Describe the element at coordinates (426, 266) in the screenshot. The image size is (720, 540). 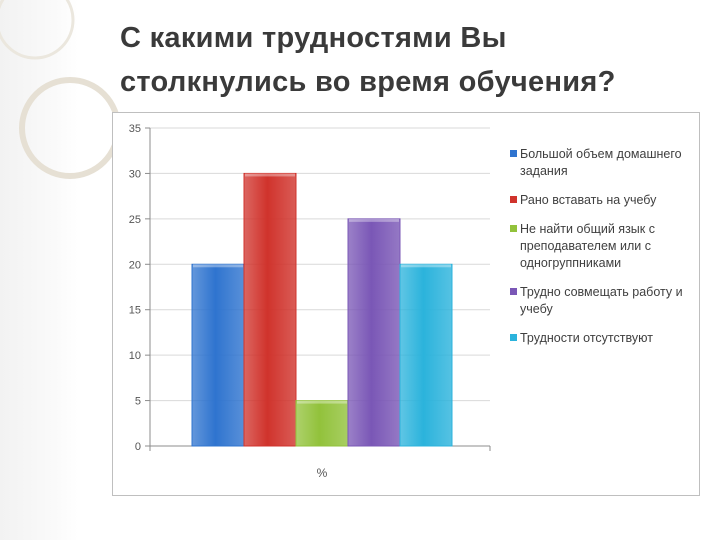
I see `bar-5-highlight` at that location.